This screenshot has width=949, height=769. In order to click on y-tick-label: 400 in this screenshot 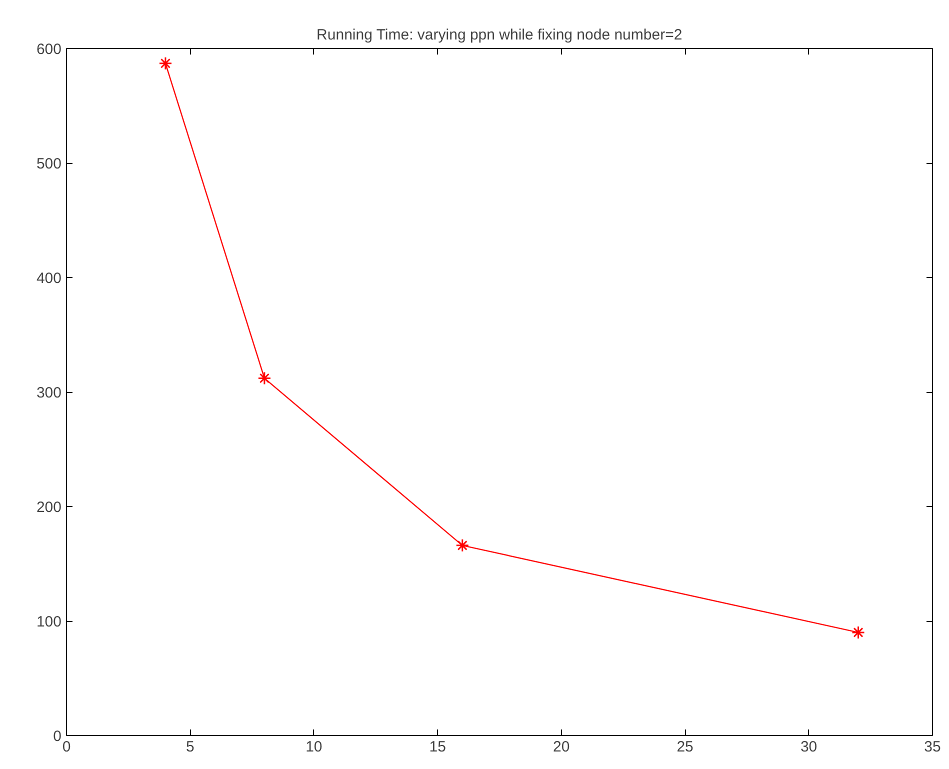, I will do `click(49, 278)`.